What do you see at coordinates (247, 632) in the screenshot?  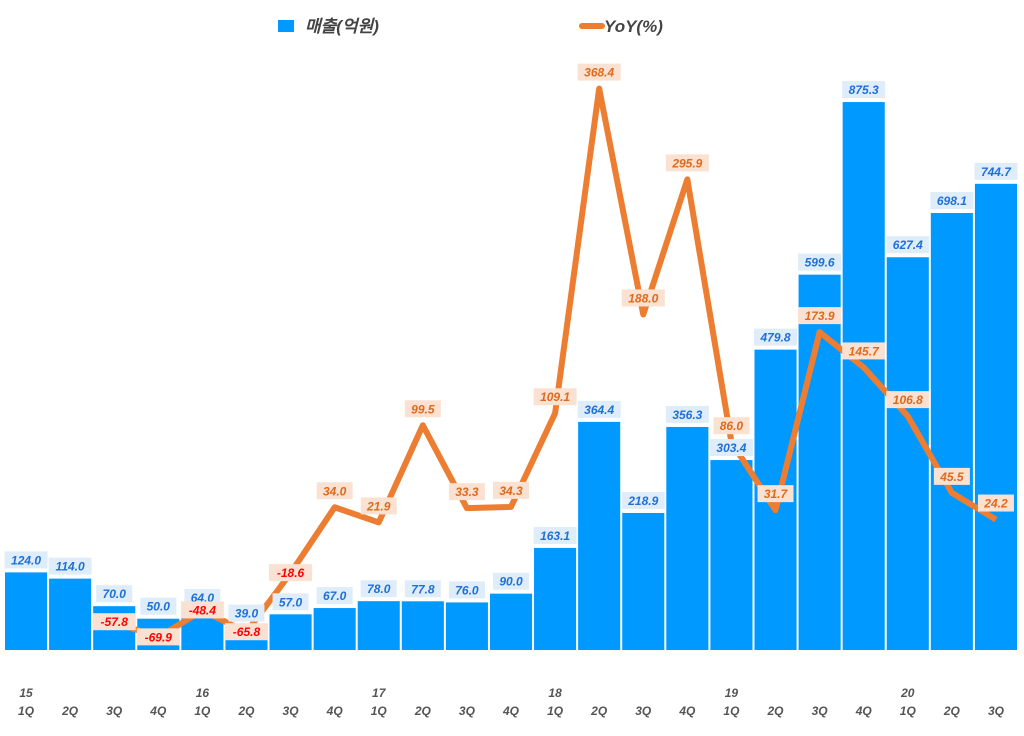 I see `yoy-label: -65.8` at bounding box center [247, 632].